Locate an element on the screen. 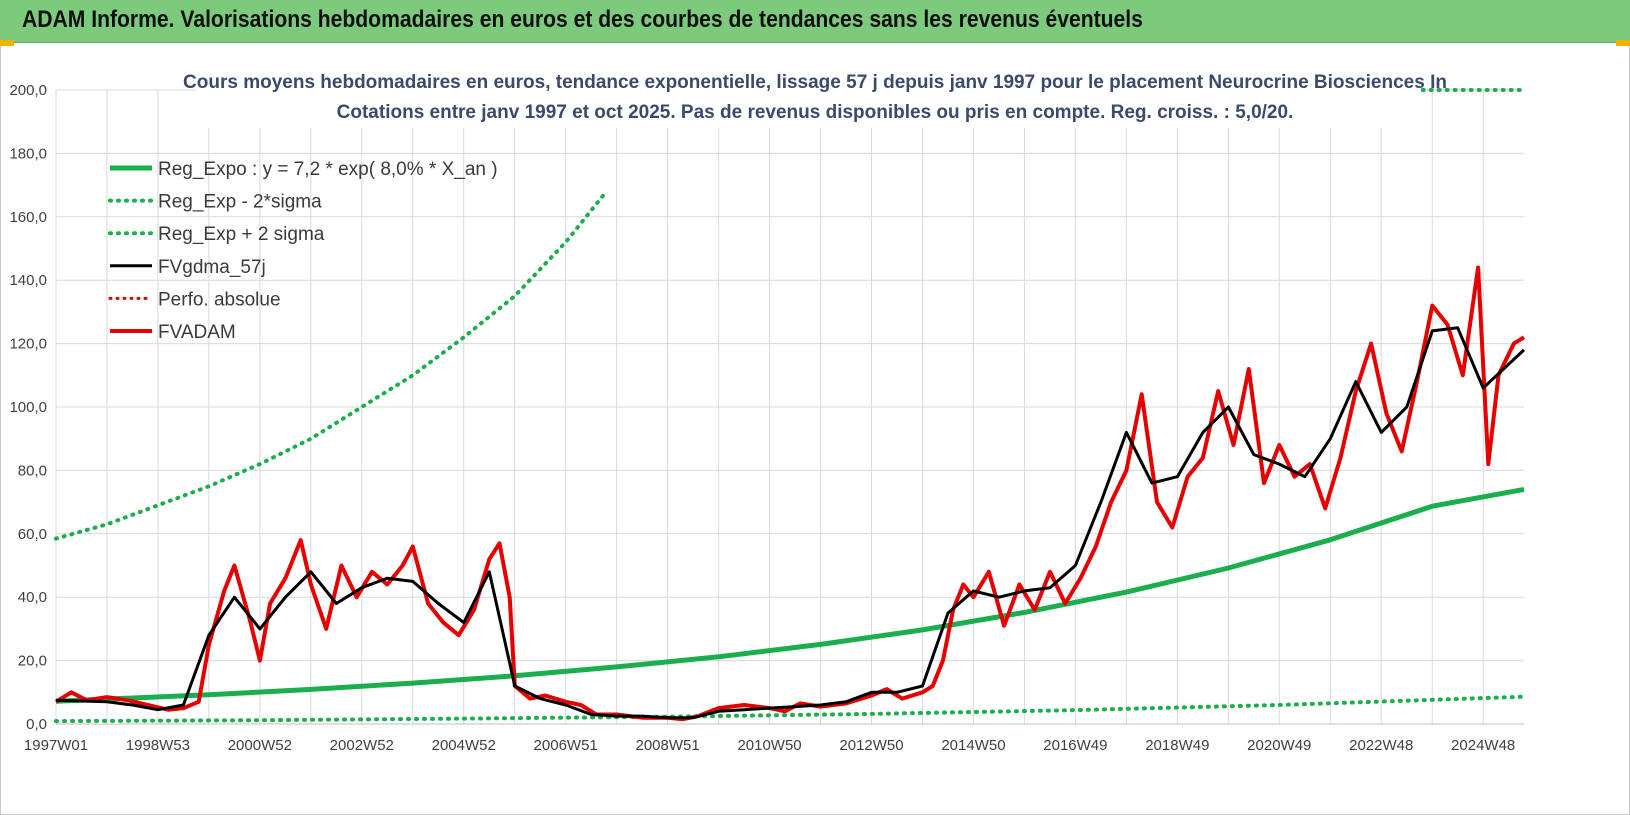 The width and height of the screenshot is (1630, 815). x-tick-label: 2010W50 is located at coordinates (769, 745).